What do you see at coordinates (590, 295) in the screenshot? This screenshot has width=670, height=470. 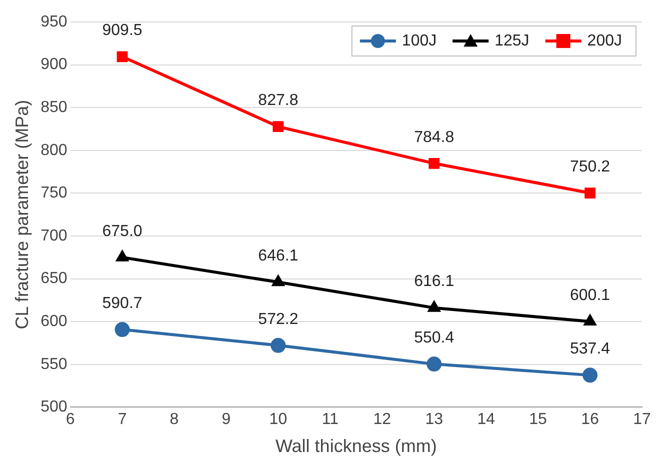 I see `data-label: 600.1` at bounding box center [590, 295].